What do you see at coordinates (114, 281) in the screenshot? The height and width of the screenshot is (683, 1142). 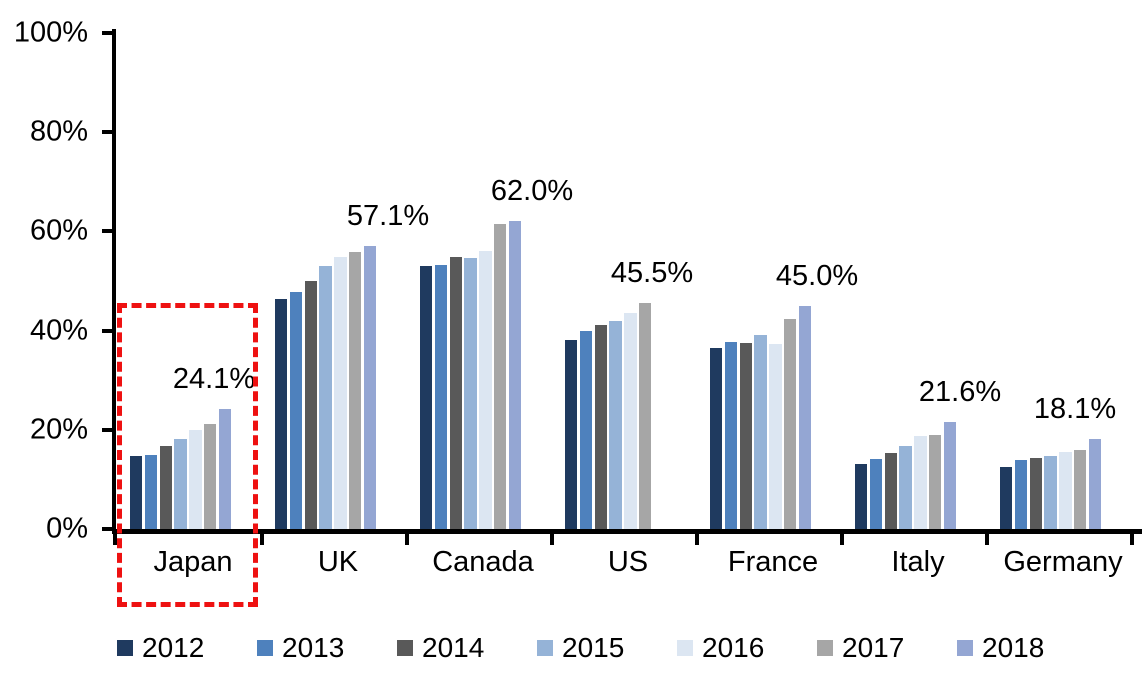 I see `y-axis-line` at bounding box center [114, 281].